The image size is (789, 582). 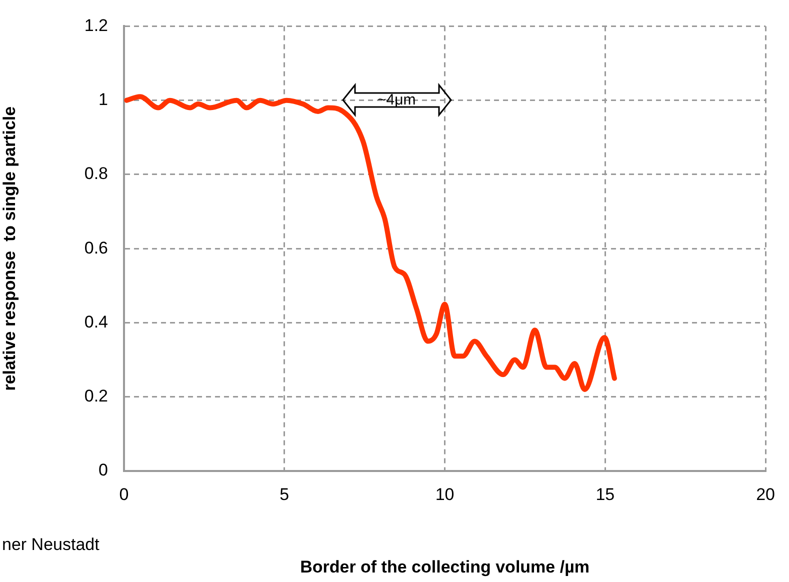 I want to click on x-tick-label: 15, so click(x=605, y=494).